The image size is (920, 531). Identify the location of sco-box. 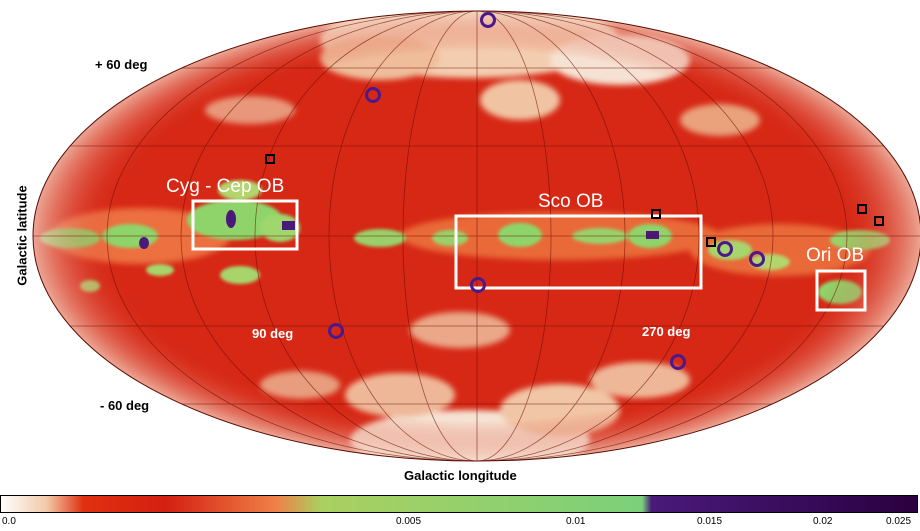
(578, 252).